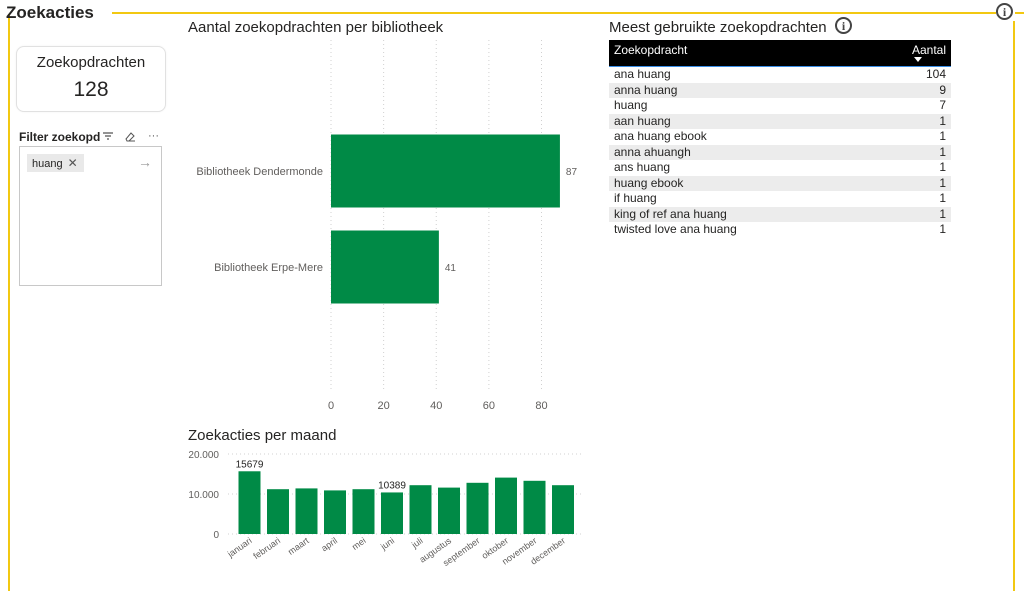  Describe the element at coordinates (145, 162) in the screenshot. I see `arrow-right-icon: →` at that location.